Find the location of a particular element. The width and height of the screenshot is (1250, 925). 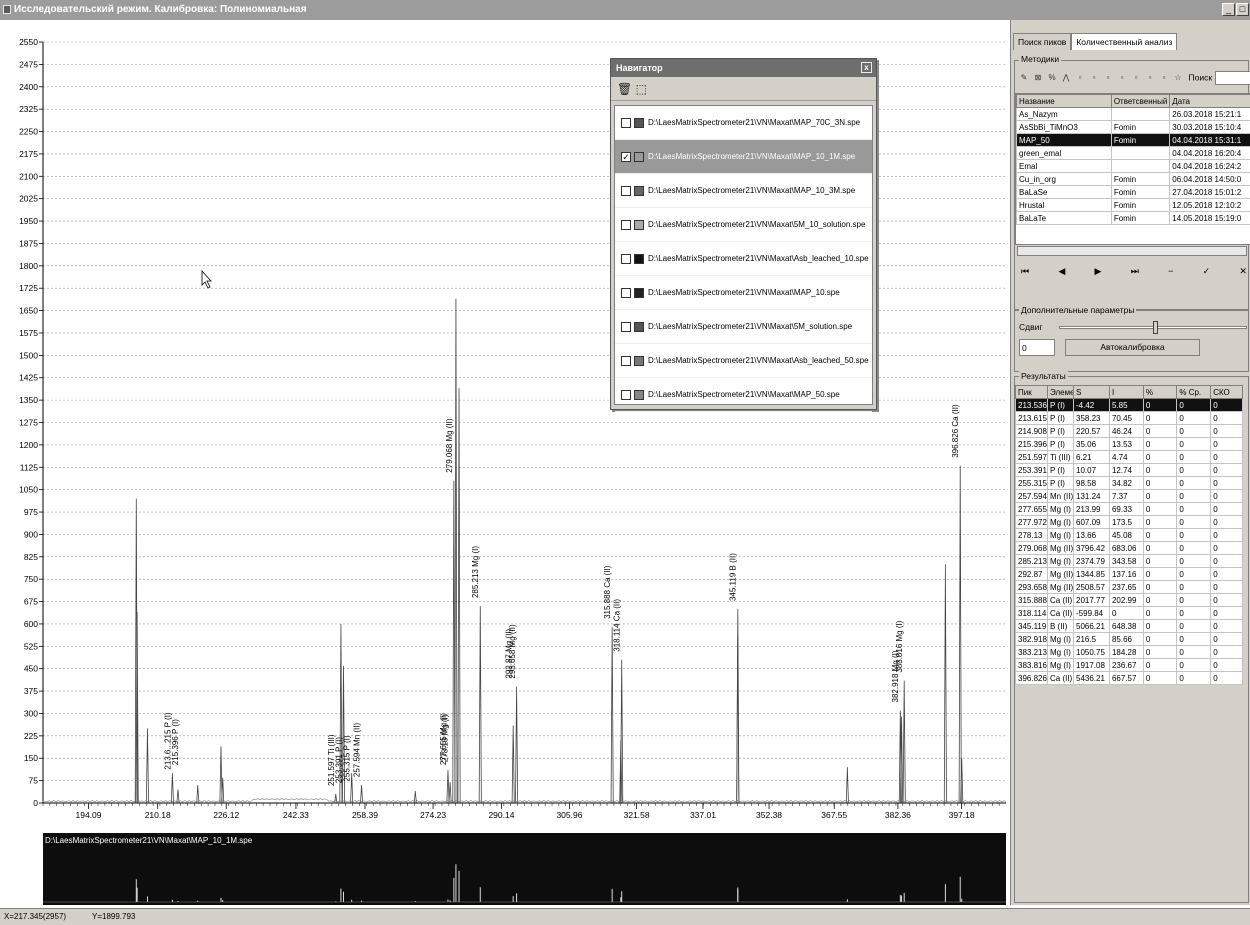

spectrum-baseline is located at coordinates (524, 800).